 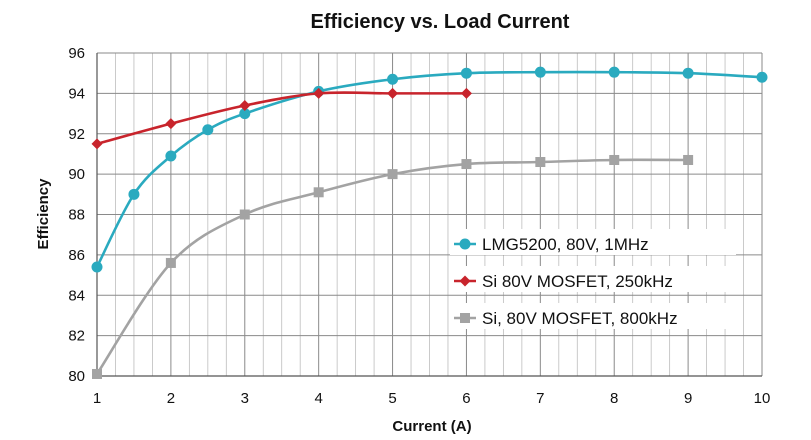 I want to click on x-tick-label: 9, so click(x=688, y=398).